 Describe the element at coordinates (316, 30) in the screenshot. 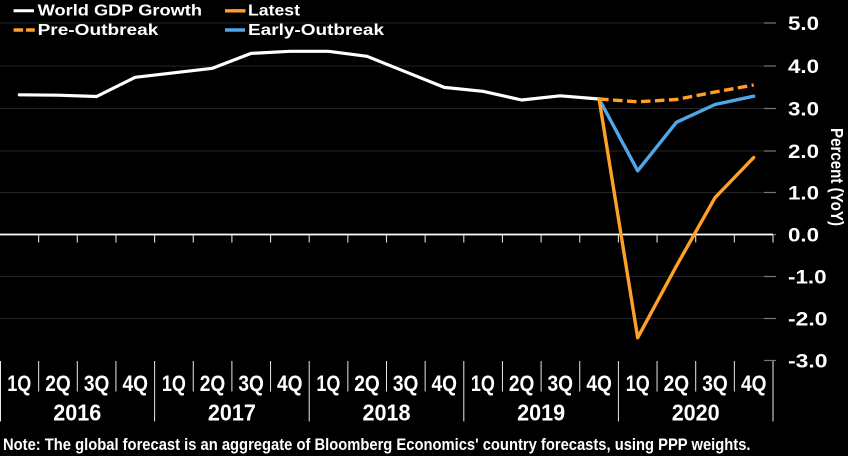

I see `svg-text: Early-Outbreak` at that location.